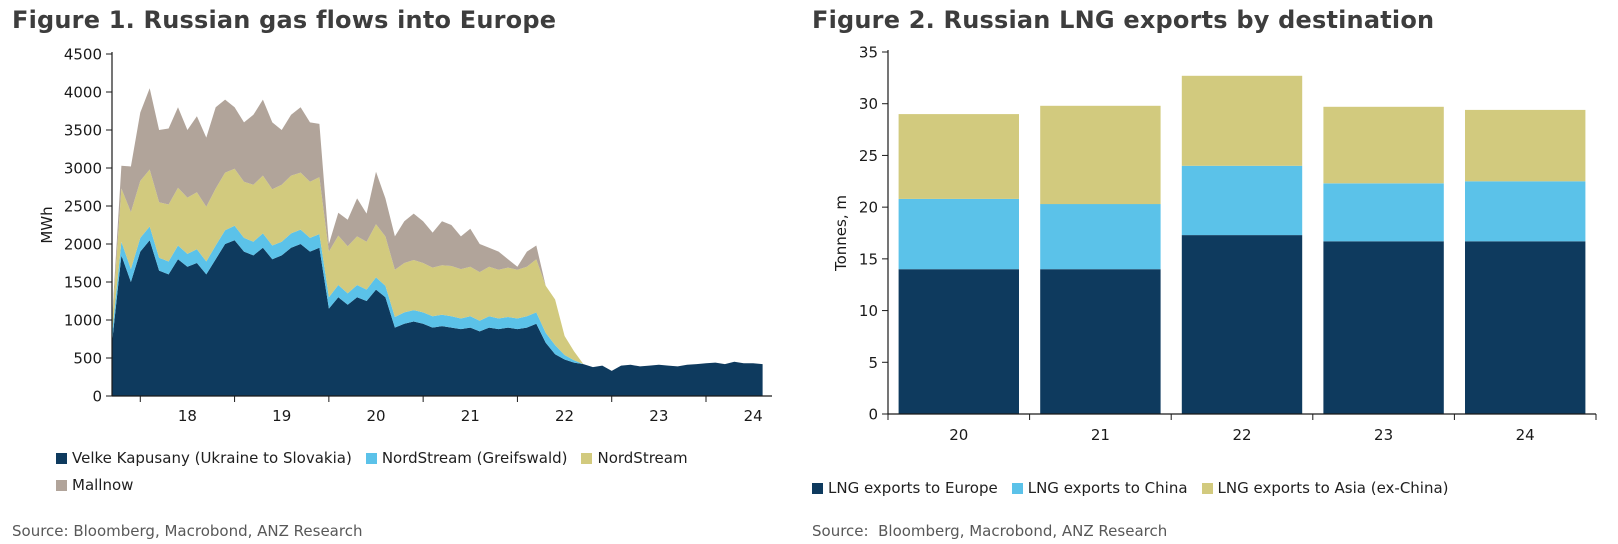 This screenshot has width=1618, height=544. What do you see at coordinates (873, 363) in the screenshot?
I see `y-tick-label: 5` at bounding box center [873, 363].